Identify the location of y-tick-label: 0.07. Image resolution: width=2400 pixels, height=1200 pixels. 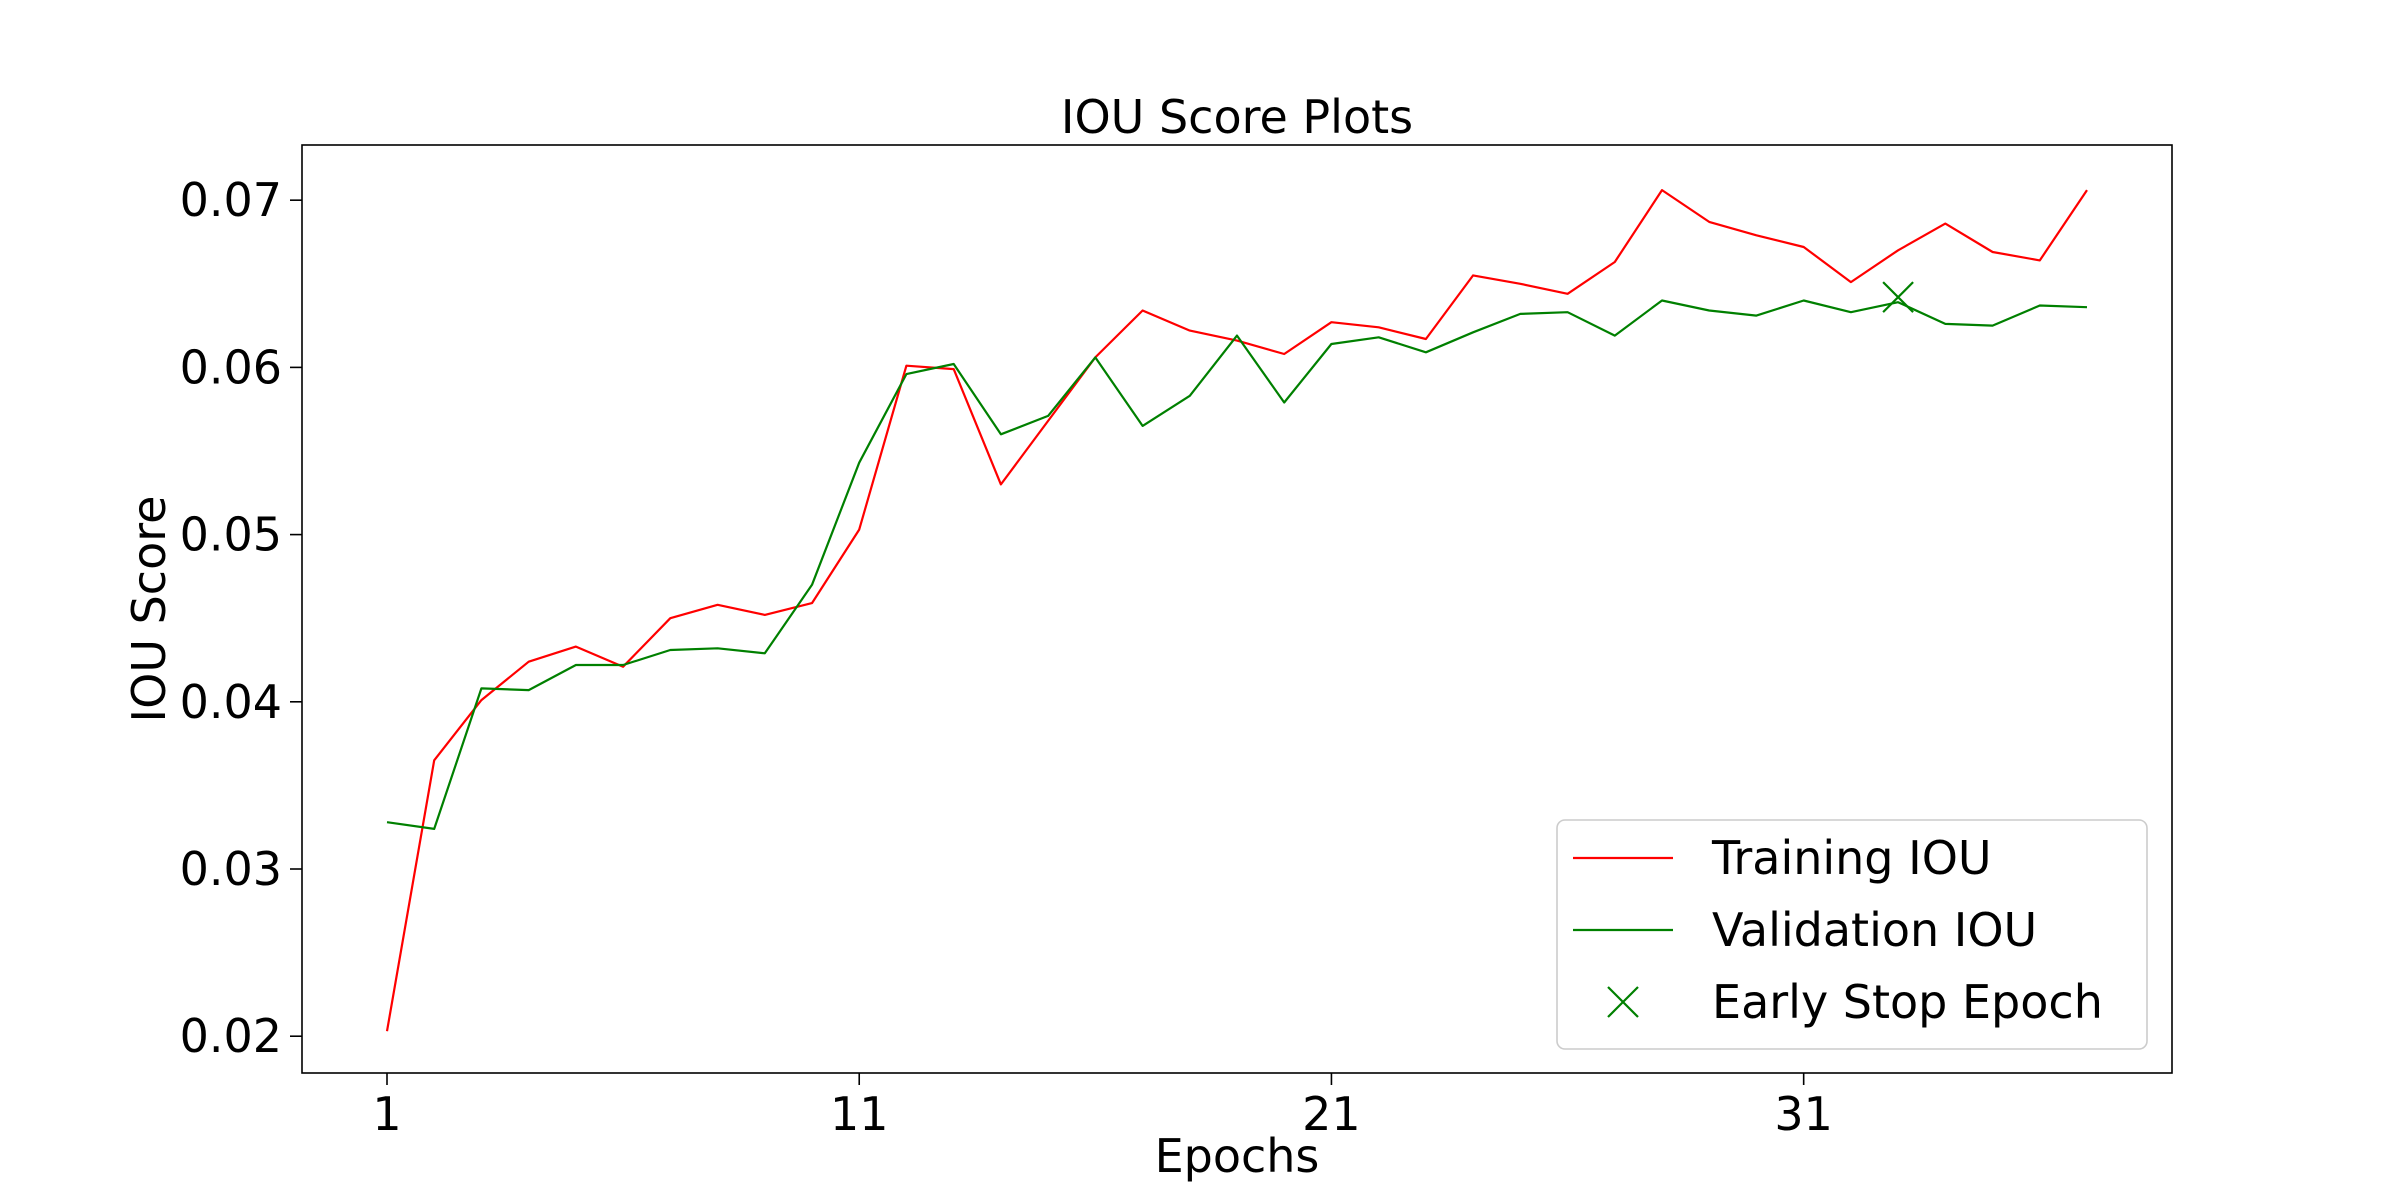
(231, 200).